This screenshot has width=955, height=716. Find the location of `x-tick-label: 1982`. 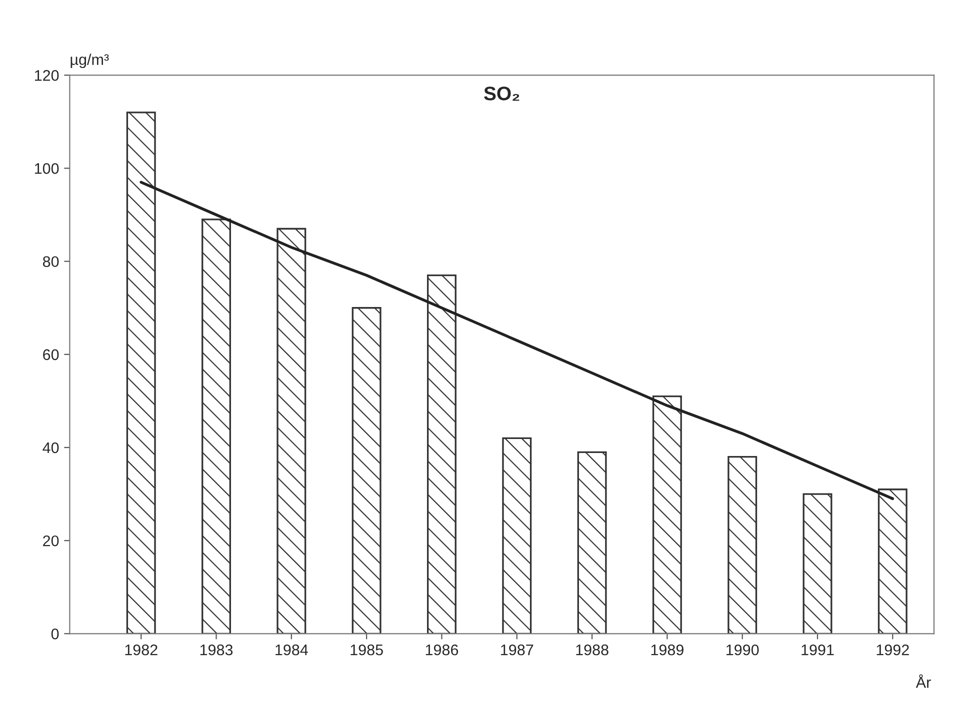

x-tick-label: 1982 is located at coordinates (141, 650).